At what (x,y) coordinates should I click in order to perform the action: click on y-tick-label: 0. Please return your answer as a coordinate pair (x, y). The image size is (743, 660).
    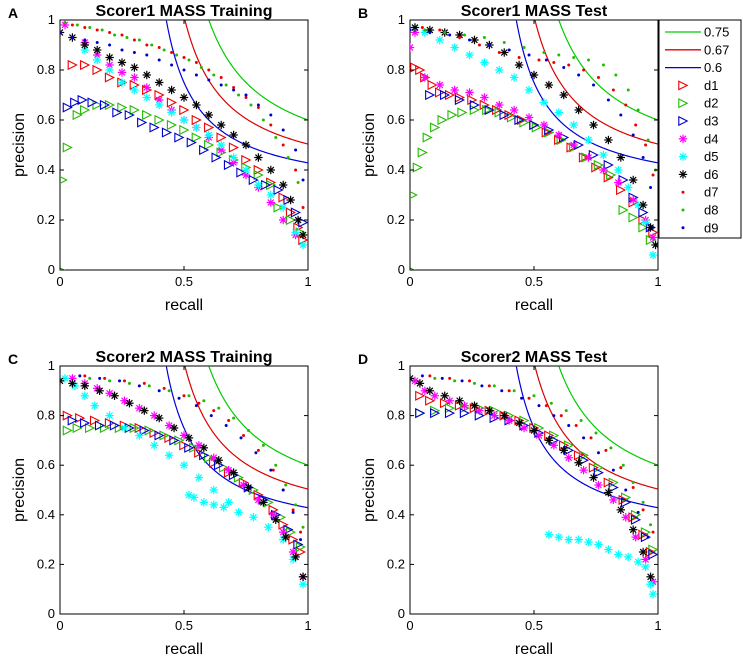
    Looking at the image, I should click on (401, 269).